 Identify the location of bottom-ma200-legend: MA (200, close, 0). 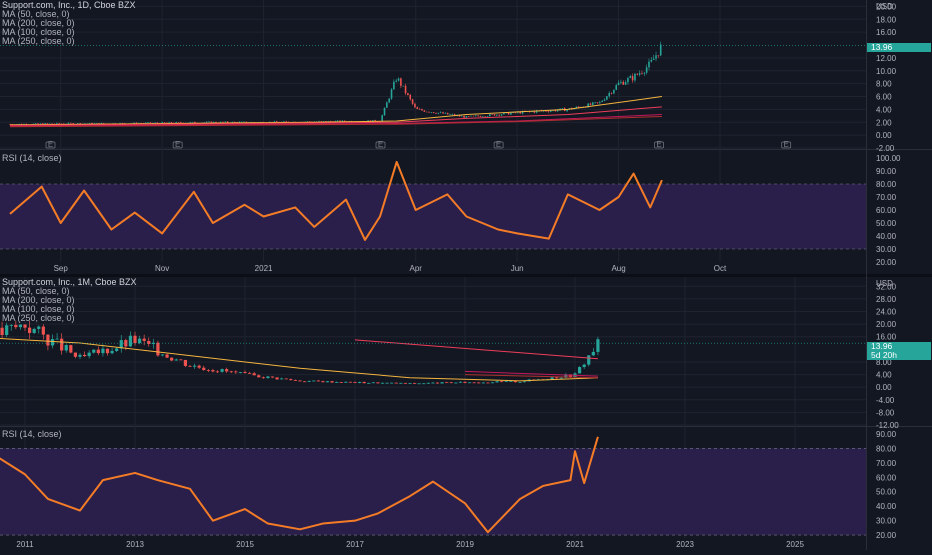
(38, 300).